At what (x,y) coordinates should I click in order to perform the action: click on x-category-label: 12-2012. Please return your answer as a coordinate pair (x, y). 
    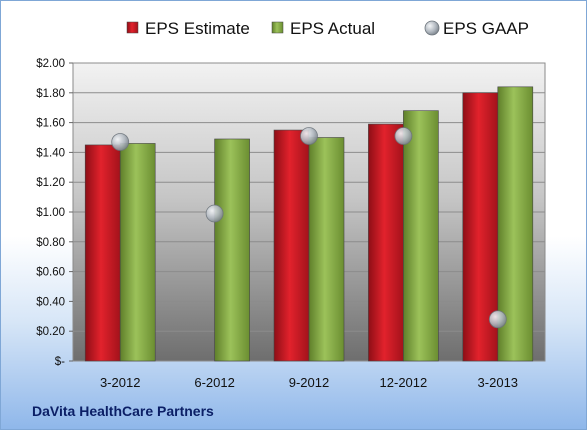
    Looking at the image, I should click on (404, 382).